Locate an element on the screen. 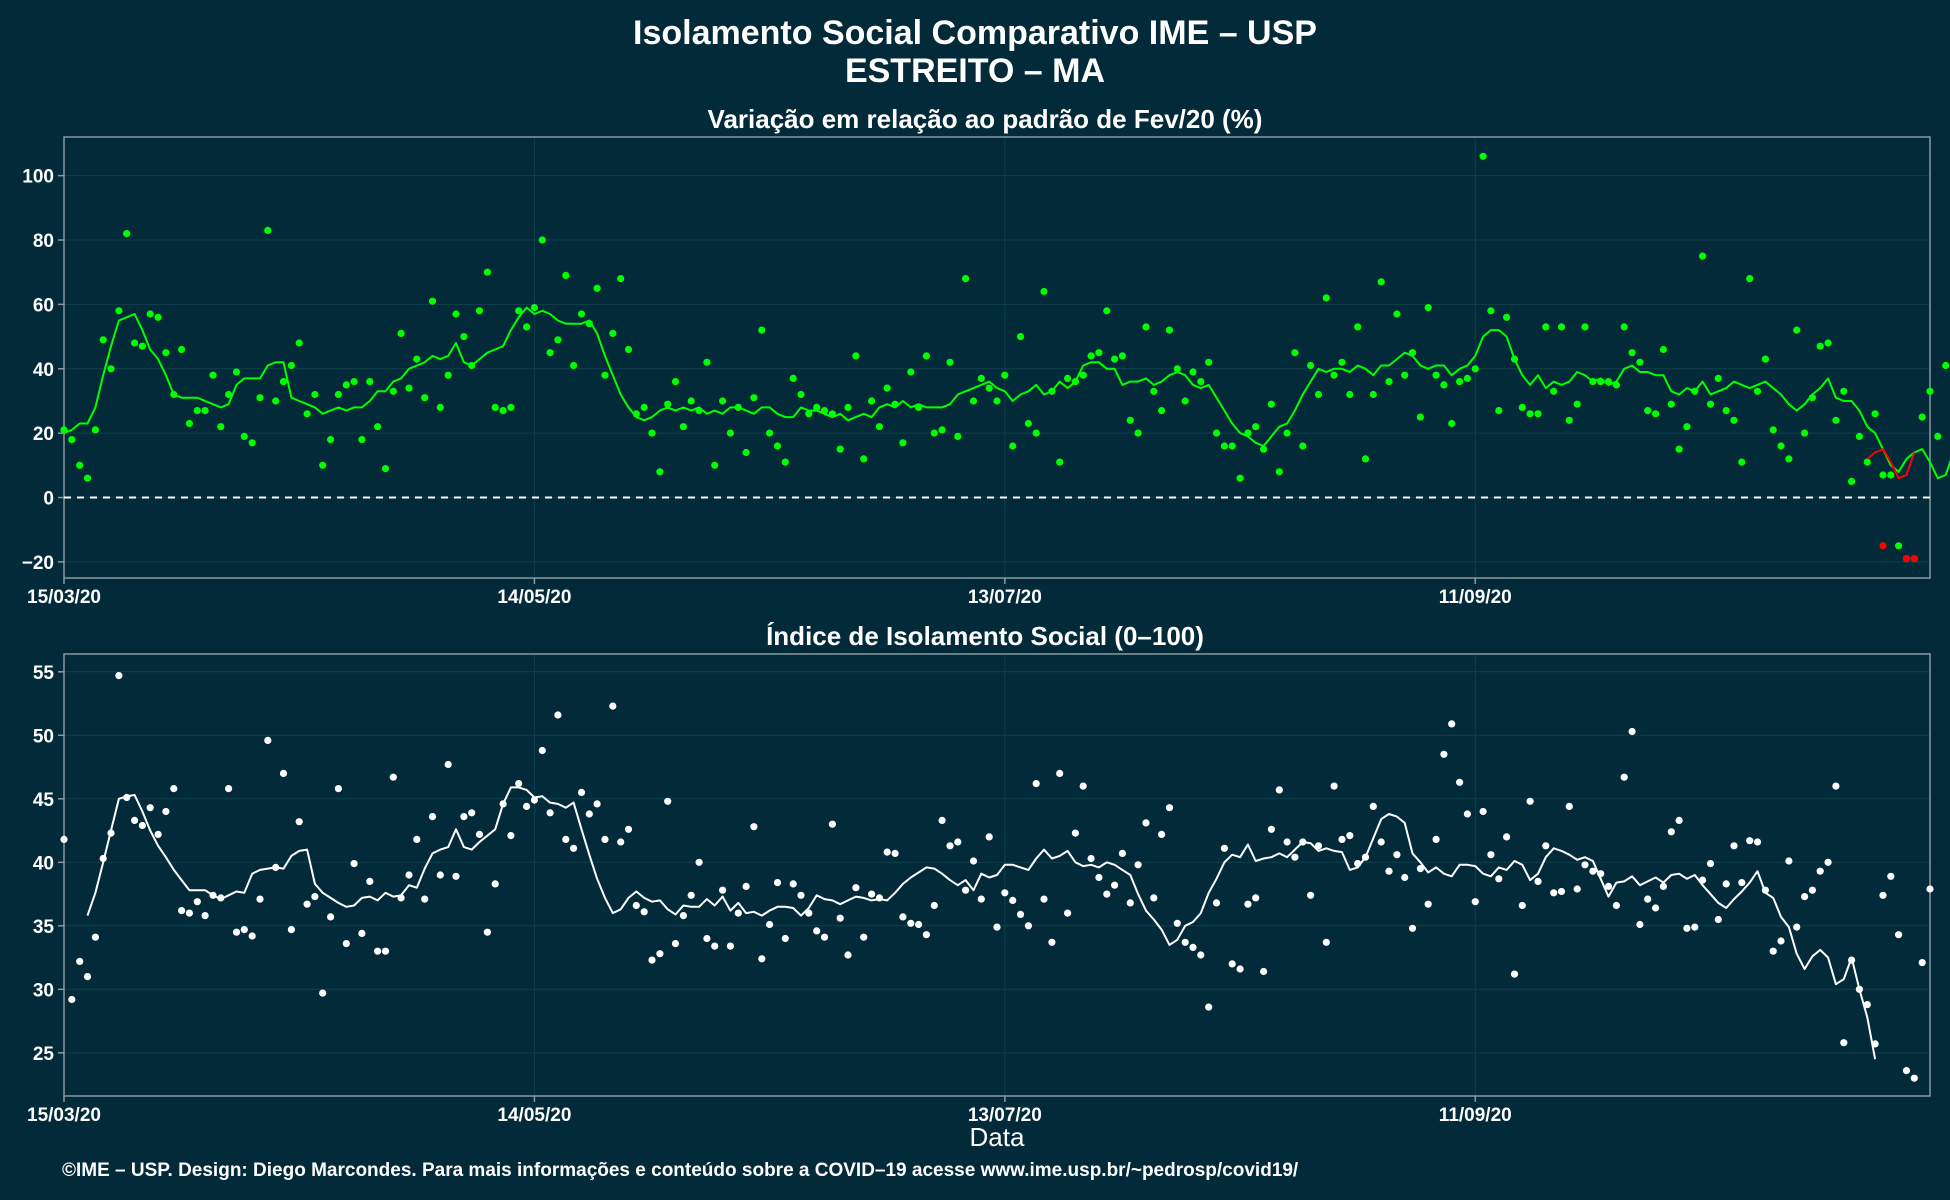  p1-x-tick-label: 15/03/20 is located at coordinates (64, 597).